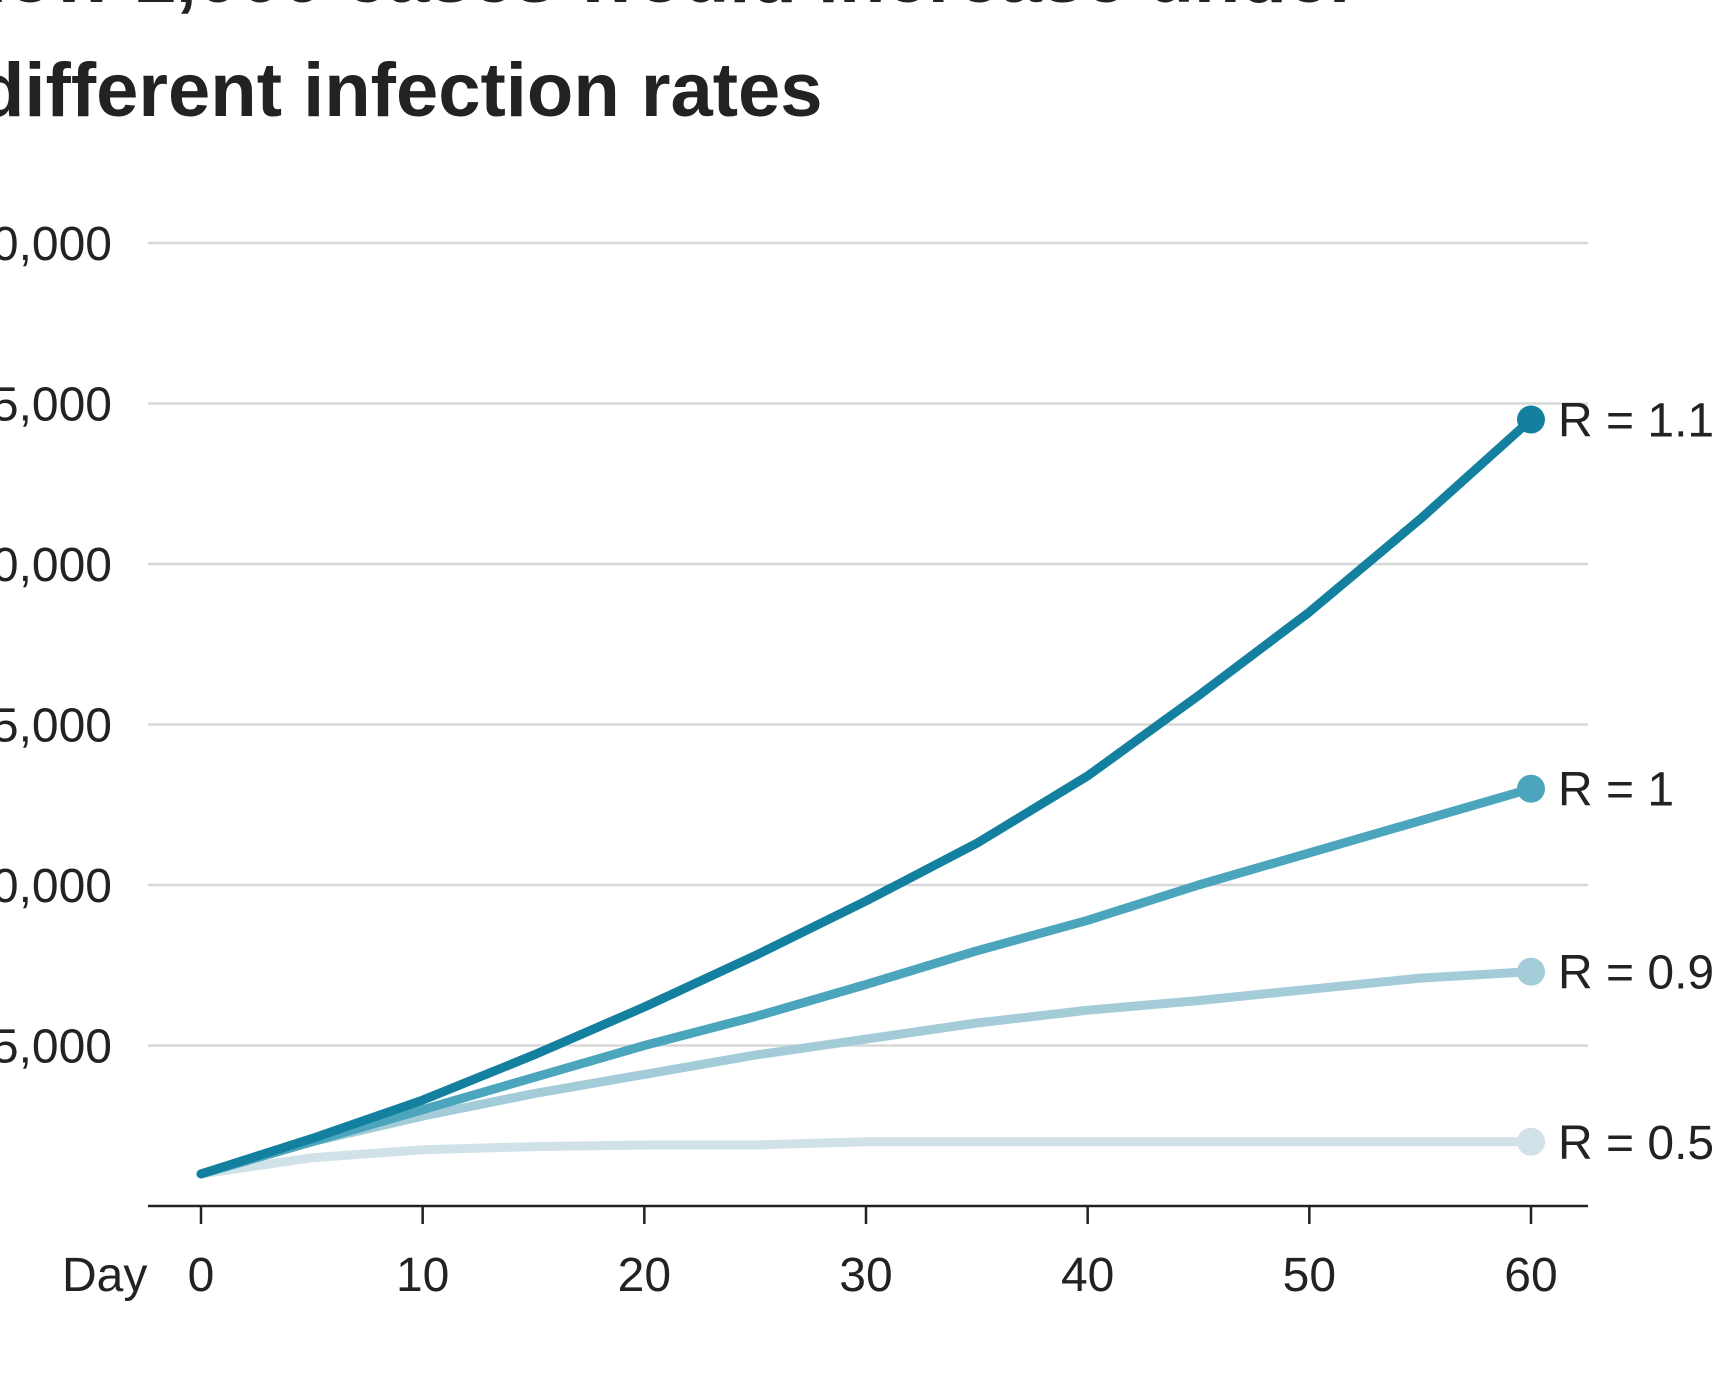  I want to click on y-tick-label: 25,000, so click(56, 405).